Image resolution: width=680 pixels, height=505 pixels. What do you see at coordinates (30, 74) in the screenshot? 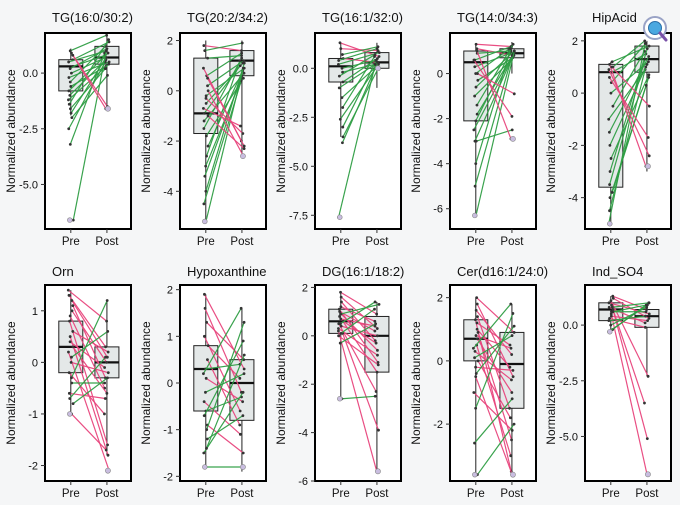
I see `y-tick-label: 0.0` at bounding box center [30, 74].